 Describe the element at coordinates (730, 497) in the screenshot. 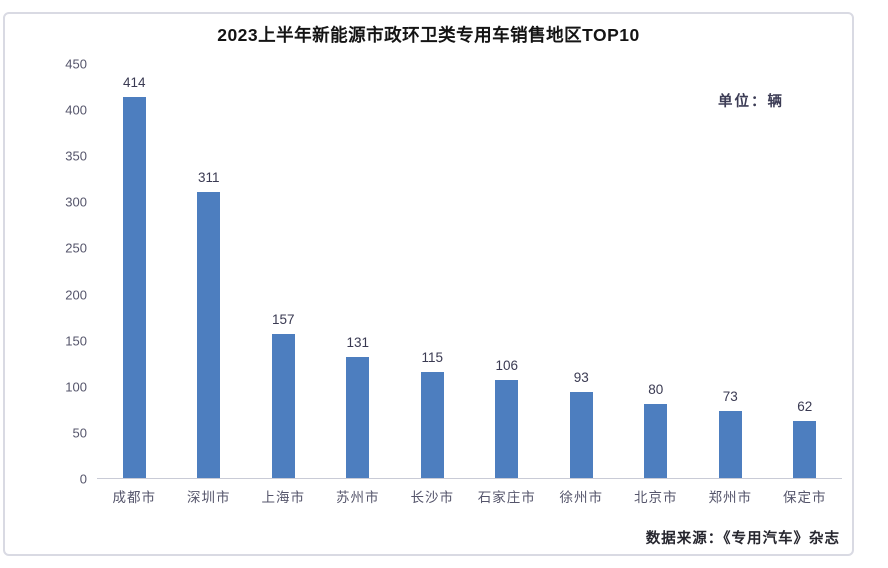

I see `x-axis-label: 郑州市` at that location.